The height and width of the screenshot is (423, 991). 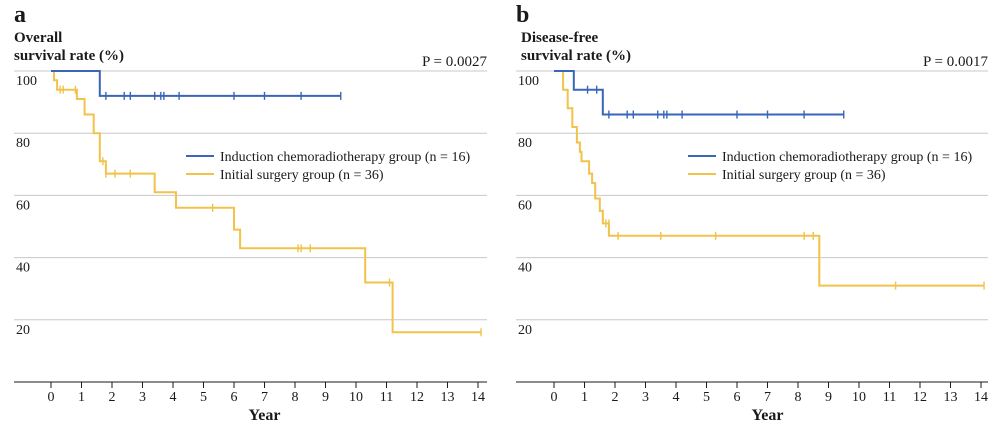 I want to click on p-value: P = 0.0017, so click(x=955, y=62).